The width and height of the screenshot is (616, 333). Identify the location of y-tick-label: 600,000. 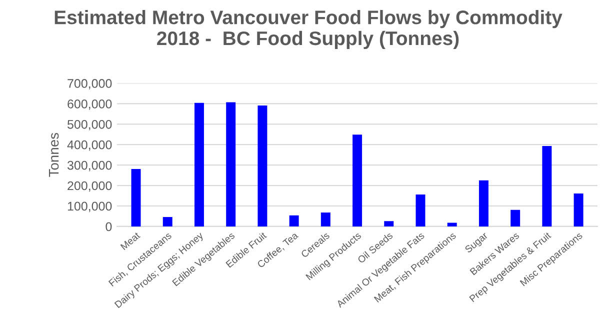
(90, 105).